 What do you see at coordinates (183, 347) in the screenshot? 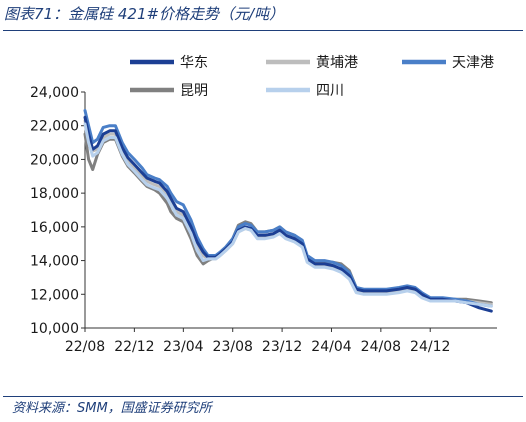
I see `x-tick-label: 23/04` at bounding box center [183, 347].